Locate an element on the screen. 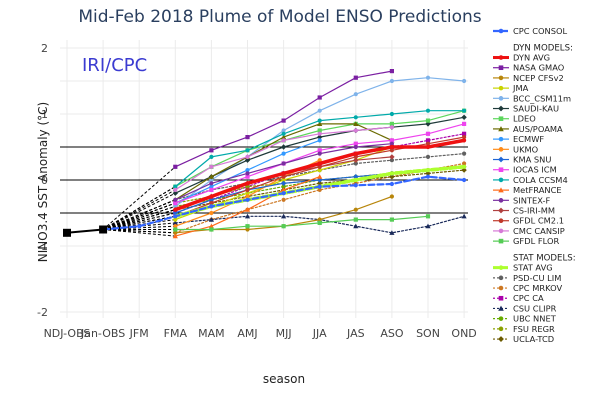  x-tick-label: AMJ is located at coordinates (247, 333).